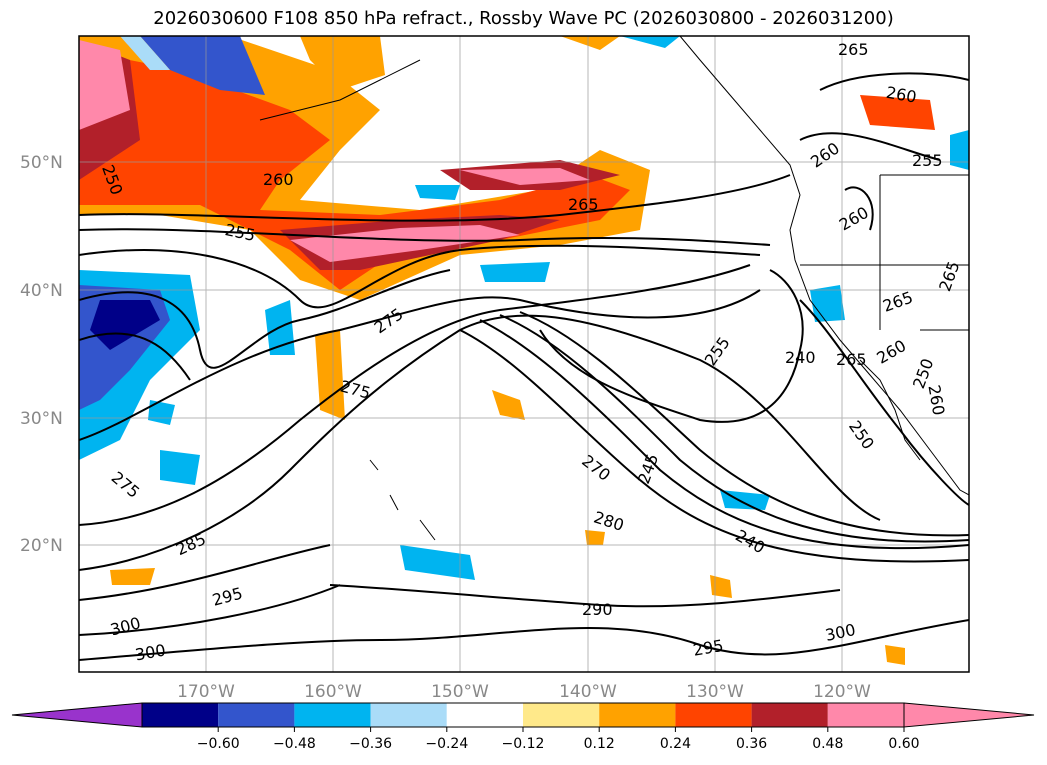  Describe the element at coordinates (333, 692) in the screenshot. I see `lon-label: 160°W` at that location.